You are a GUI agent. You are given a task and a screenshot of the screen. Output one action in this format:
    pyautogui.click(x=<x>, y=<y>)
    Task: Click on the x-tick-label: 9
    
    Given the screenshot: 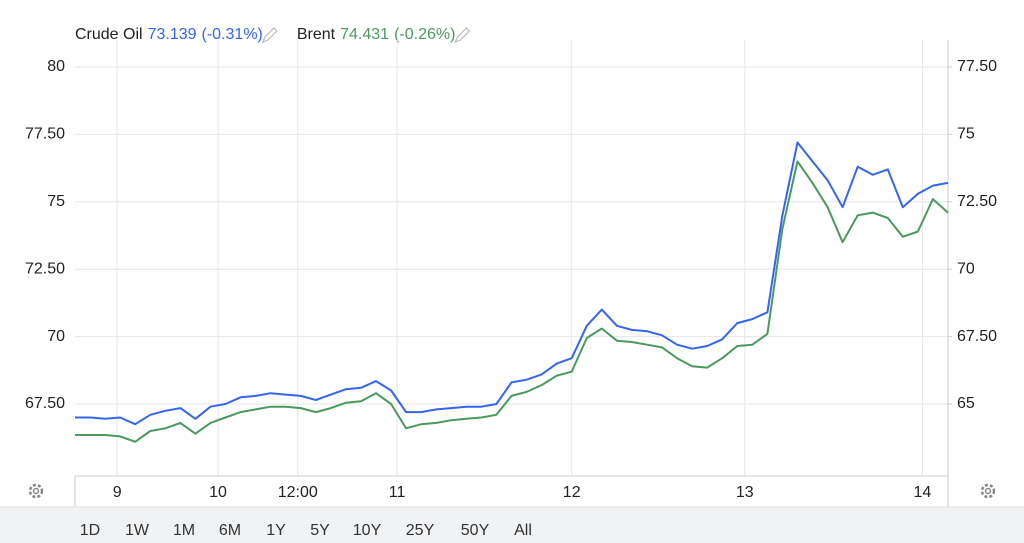 What is the action you would take?
    pyautogui.click(x=117, y=492)
    